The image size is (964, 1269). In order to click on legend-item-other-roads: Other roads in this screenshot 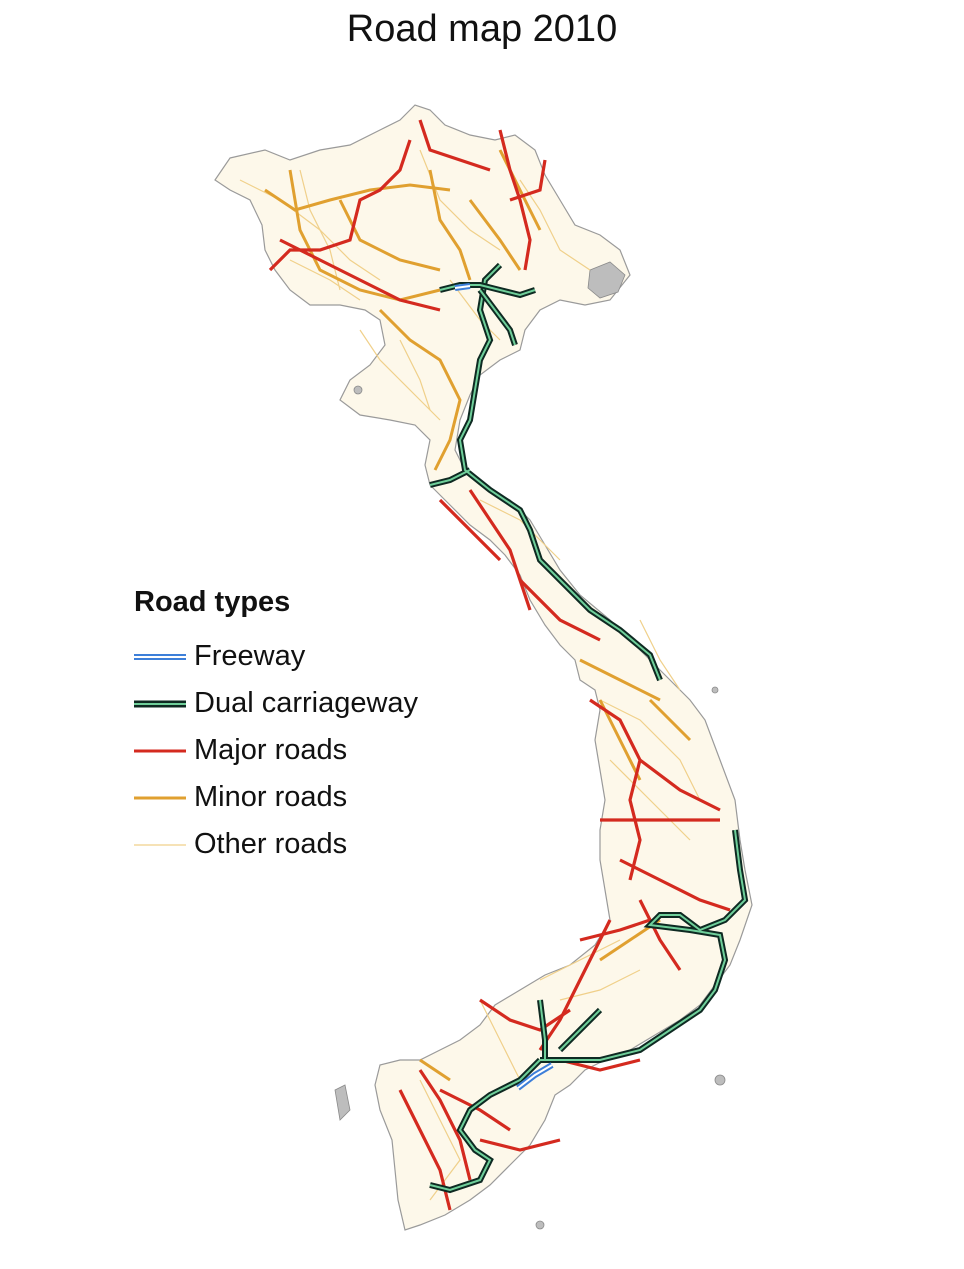, I will do `click(276, 844)`.